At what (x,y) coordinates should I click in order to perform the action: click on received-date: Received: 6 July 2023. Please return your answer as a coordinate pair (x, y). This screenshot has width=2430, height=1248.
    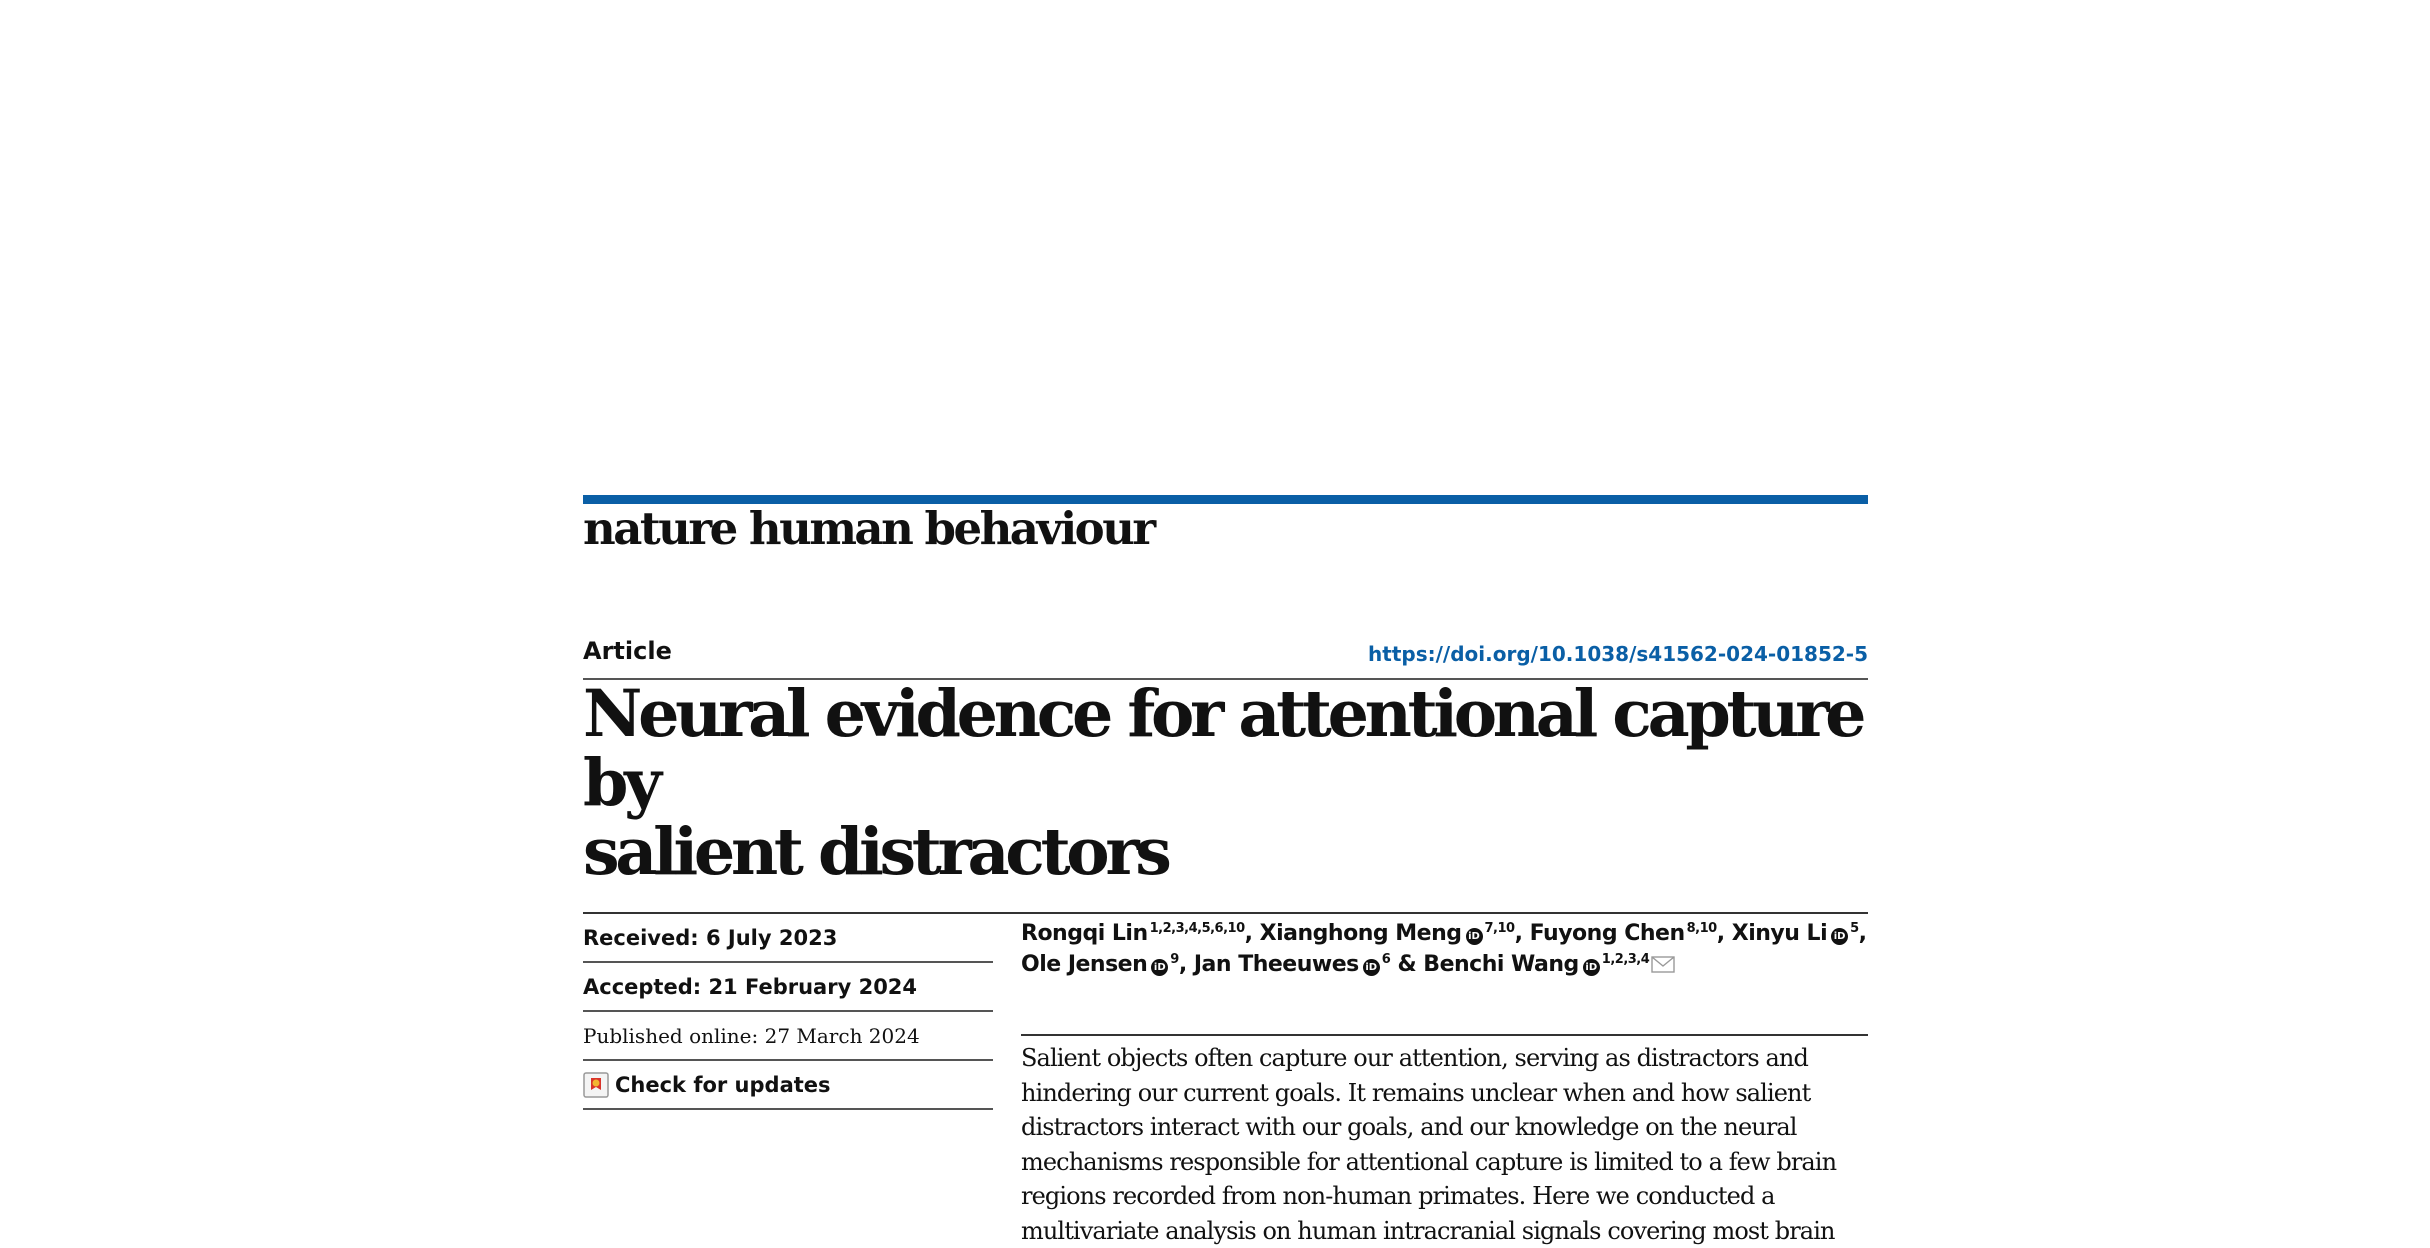
    Looking at the image, I should click on (788, 938).